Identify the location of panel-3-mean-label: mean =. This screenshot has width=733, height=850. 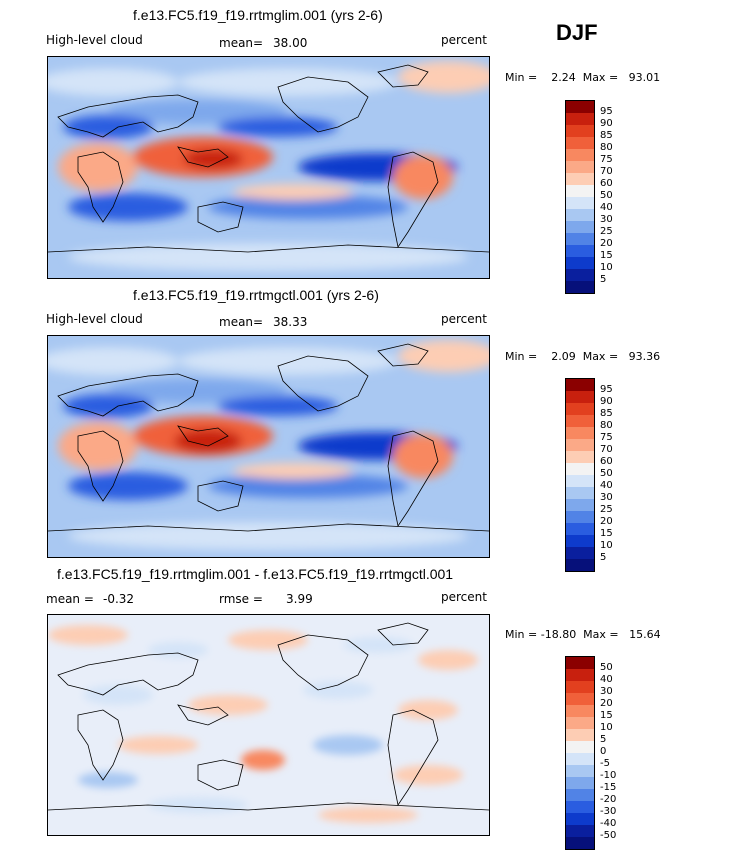
(70, 599).